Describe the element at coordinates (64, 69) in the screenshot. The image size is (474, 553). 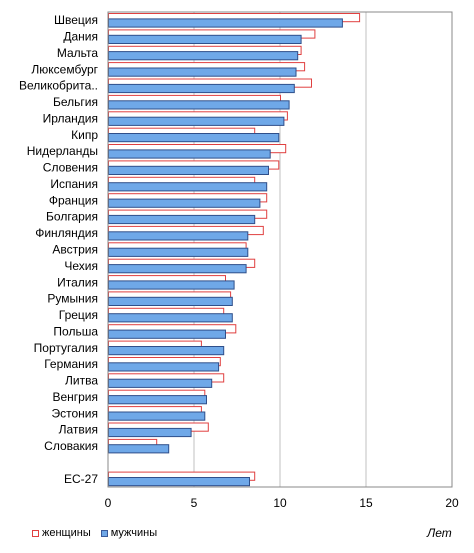
I see `category-label: Люксембург` at that location.